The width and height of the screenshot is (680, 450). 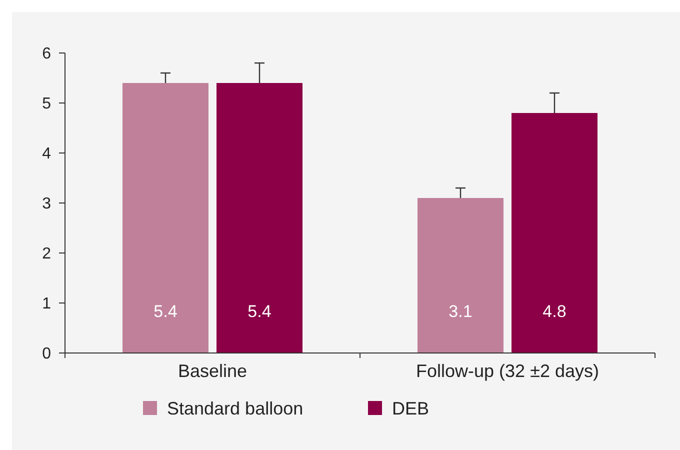 I want to click on y-tick-label: 3, so click(x=47, y=204).